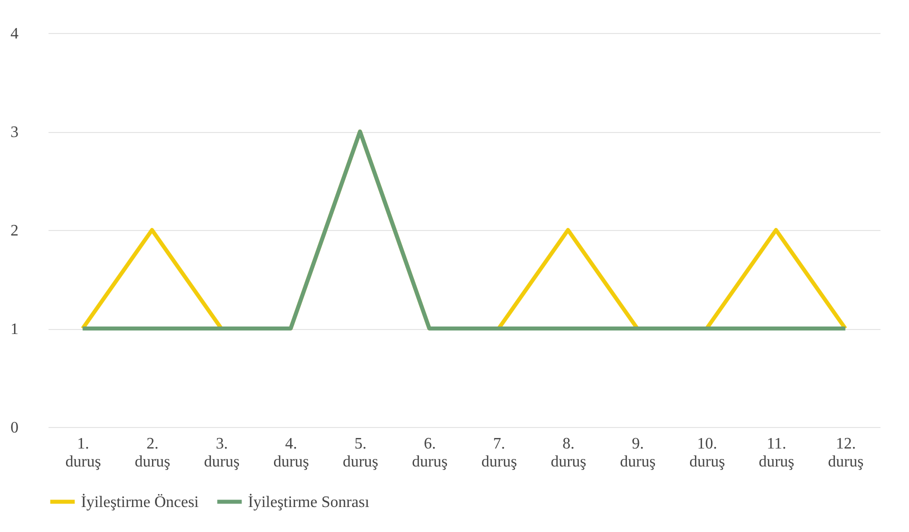 The height and width of the screenshot is (532, 909). Describe the element at coordinates (707, 453) in the screenshot. I see `x-tick-label: 10. duruş` at that location.